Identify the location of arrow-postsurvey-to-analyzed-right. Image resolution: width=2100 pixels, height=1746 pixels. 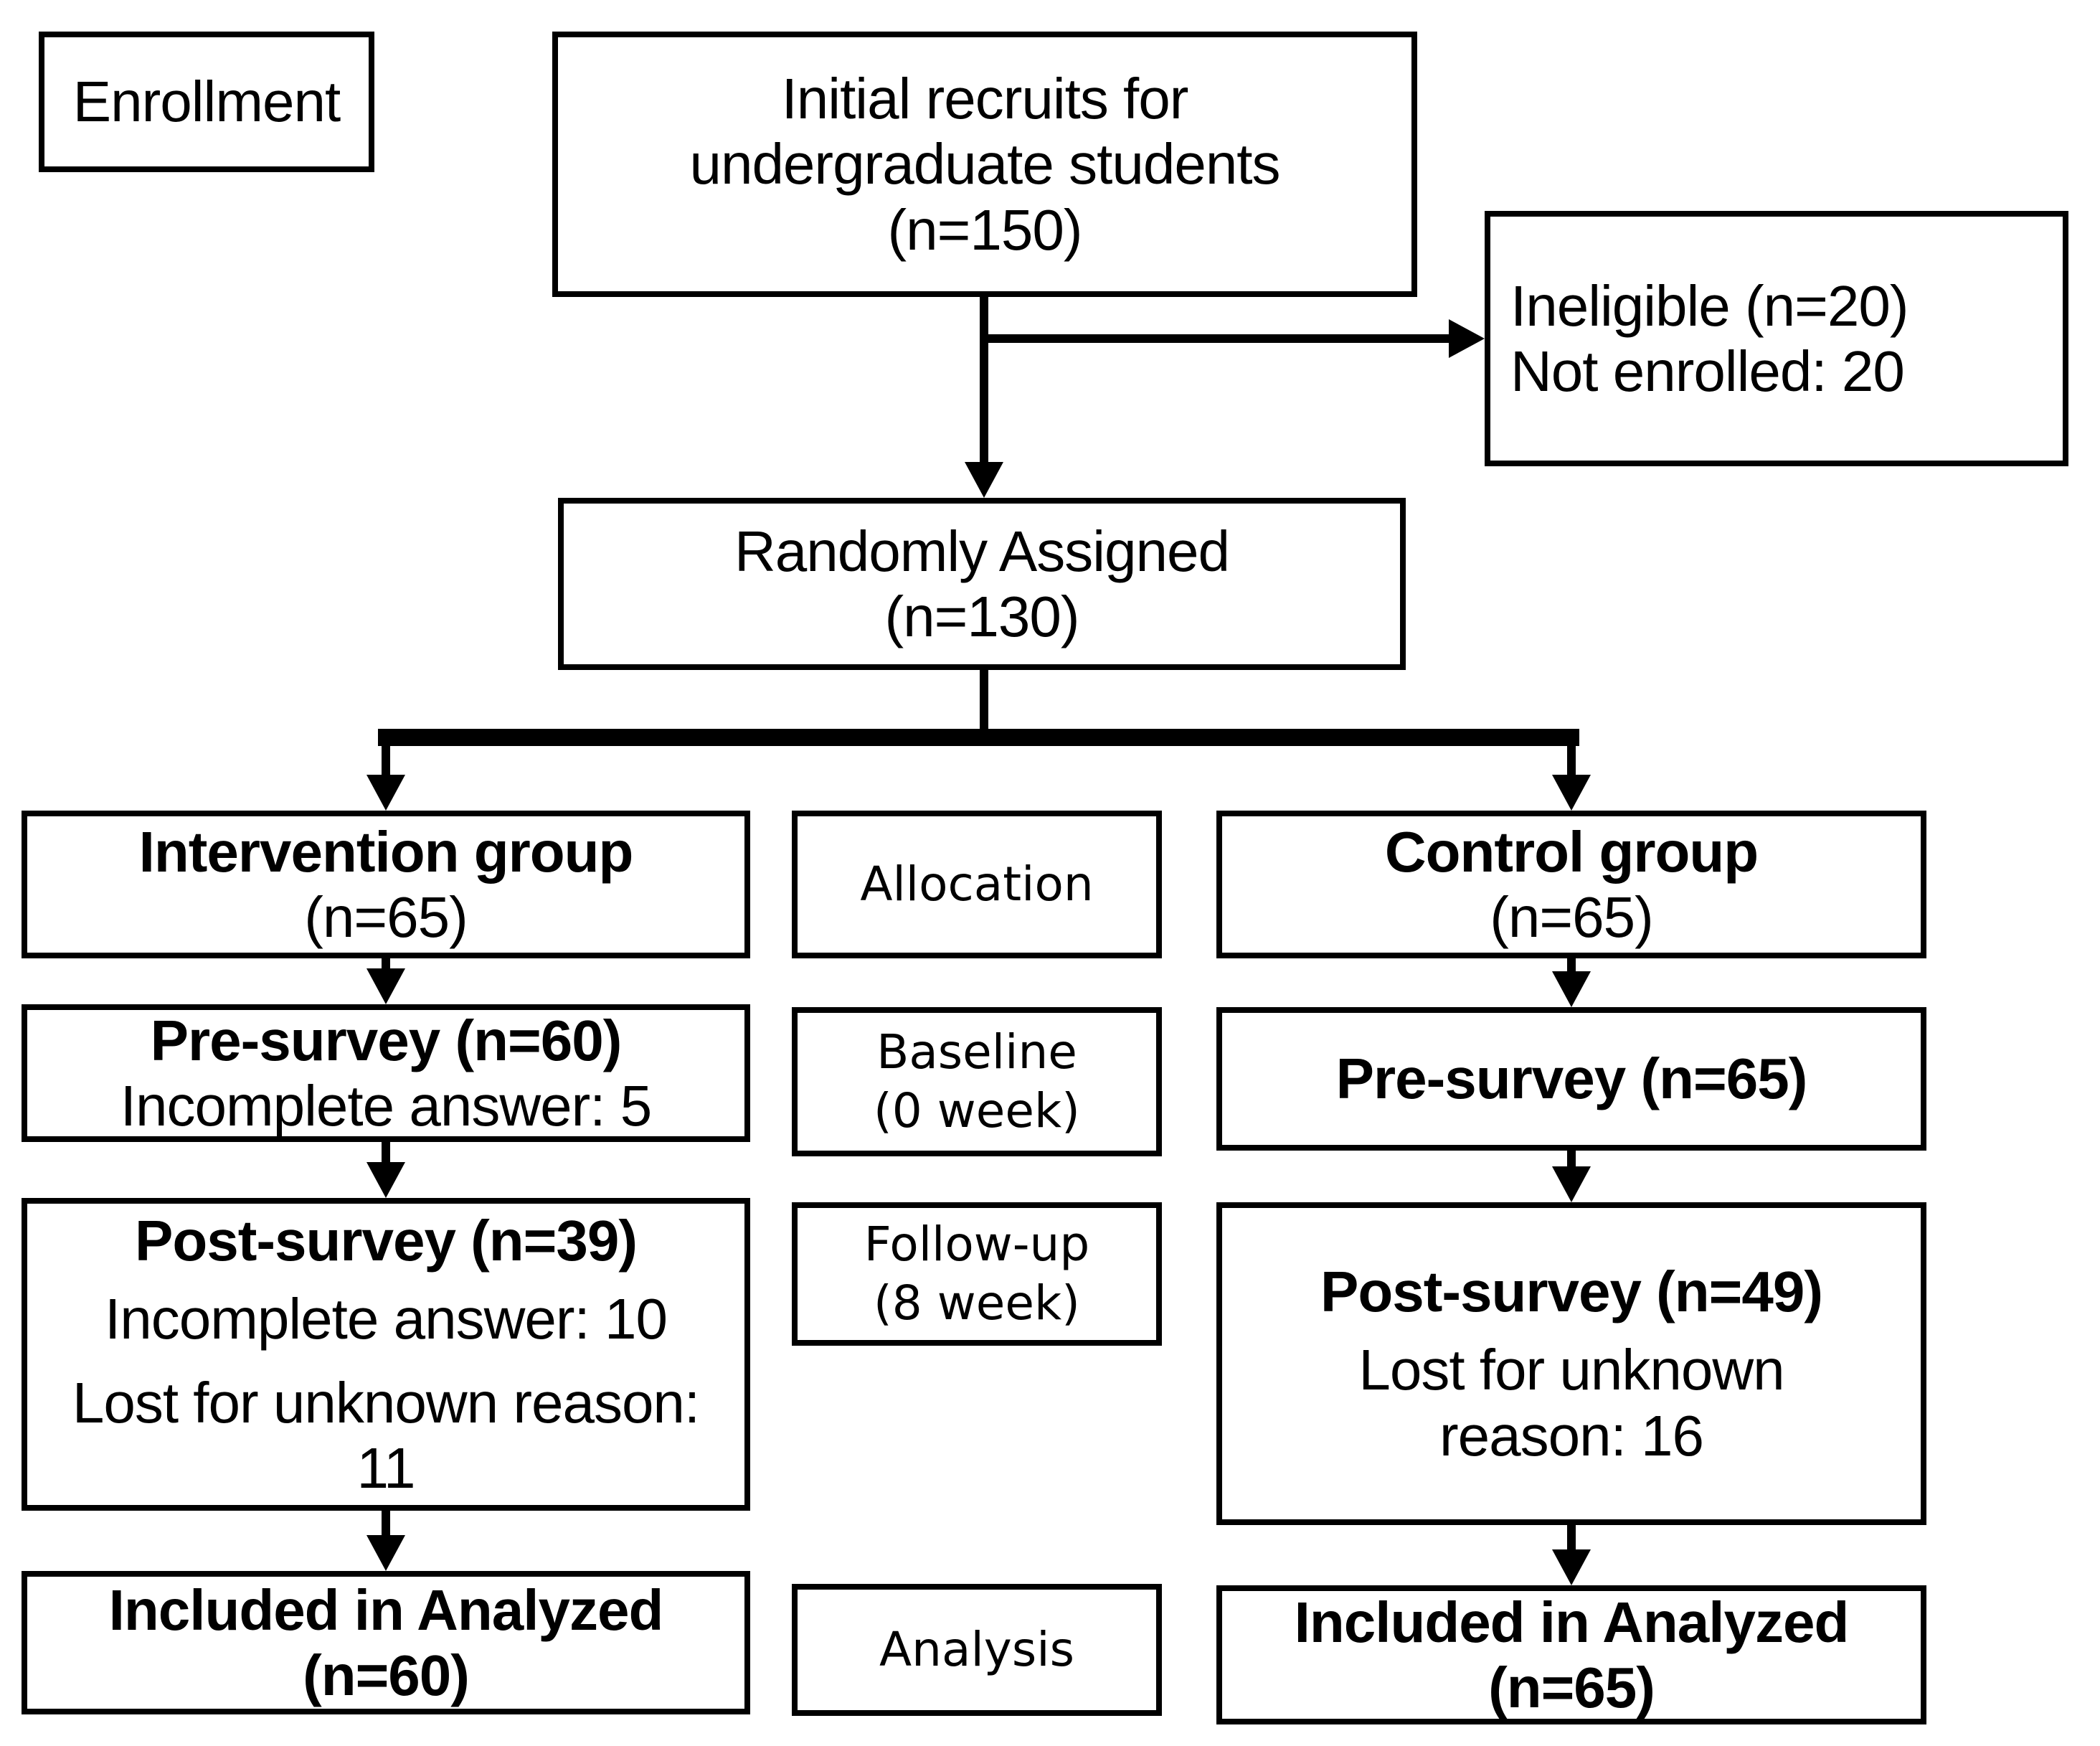
(1571, 1555).